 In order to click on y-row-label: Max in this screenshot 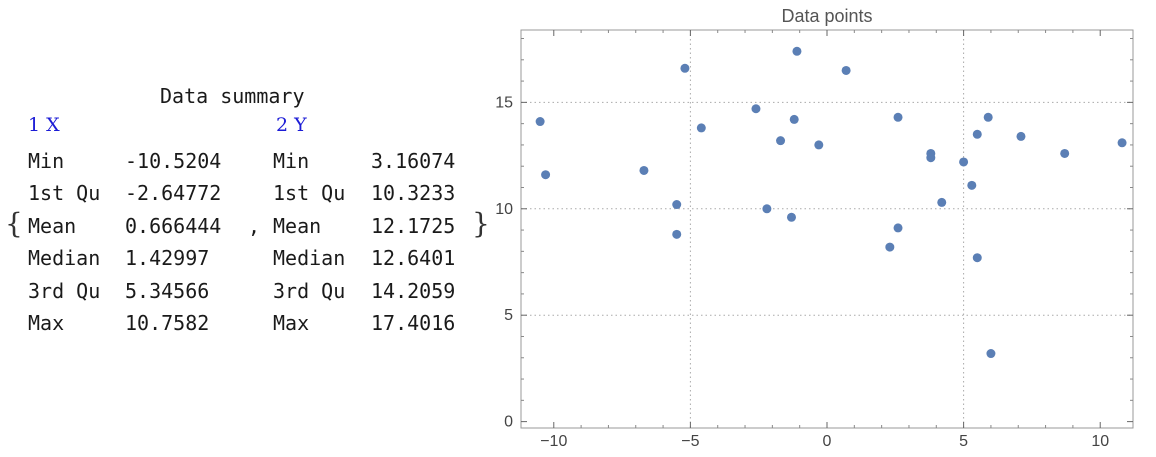, I will do `click(291, 323)`.